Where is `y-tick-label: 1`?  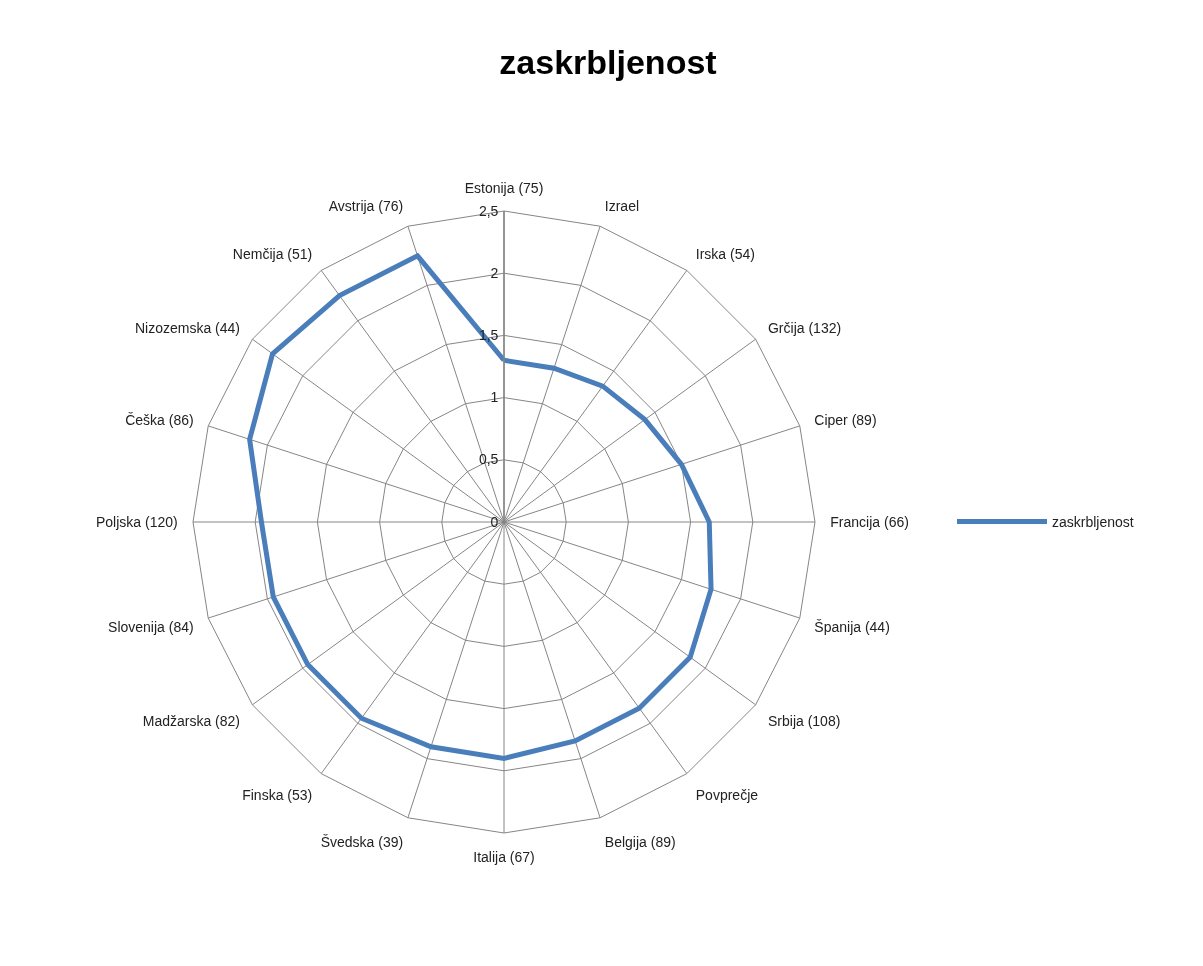 y-tick-label: 1 is located at coordinates (494, 397).